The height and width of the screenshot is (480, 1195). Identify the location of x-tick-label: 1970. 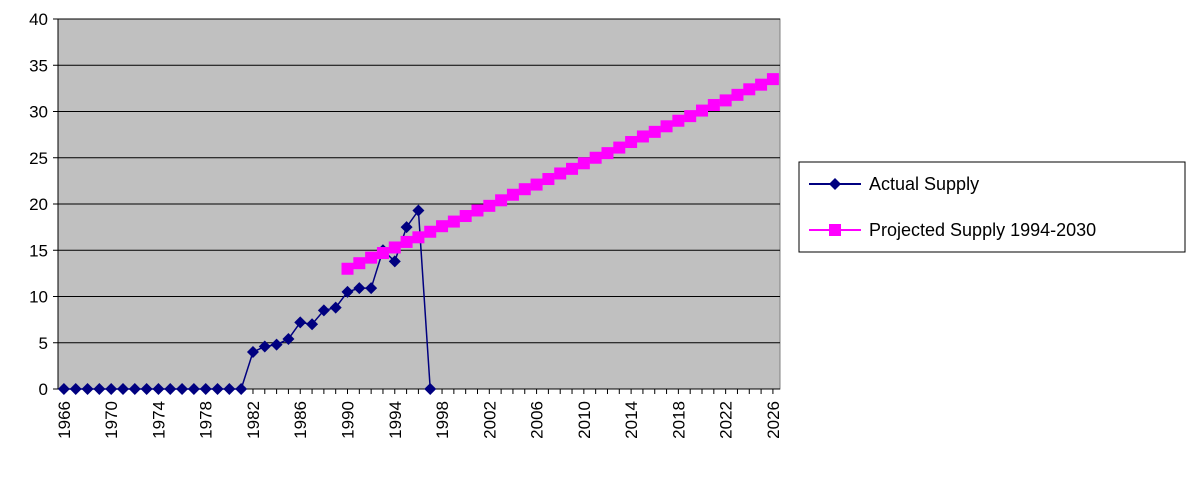
(111, 420).